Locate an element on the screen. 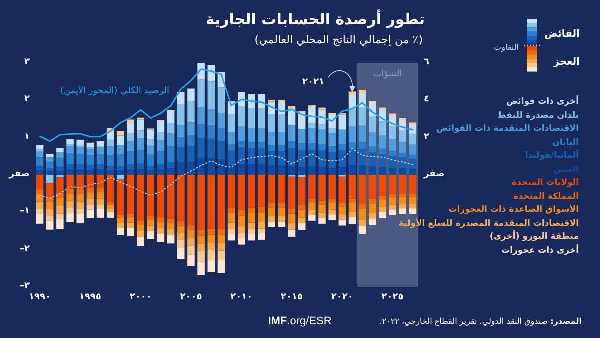 The image size is (600, 338). y-tick-label: ٣– is located at coordinates (25, 287).